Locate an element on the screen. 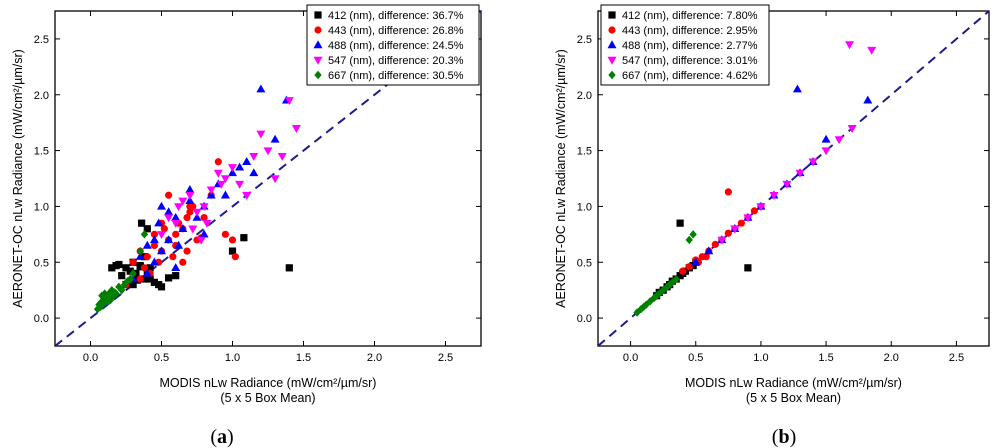 The height and width of the screenshot is (448, 1000). data-points is located at coordinates (211, 177).